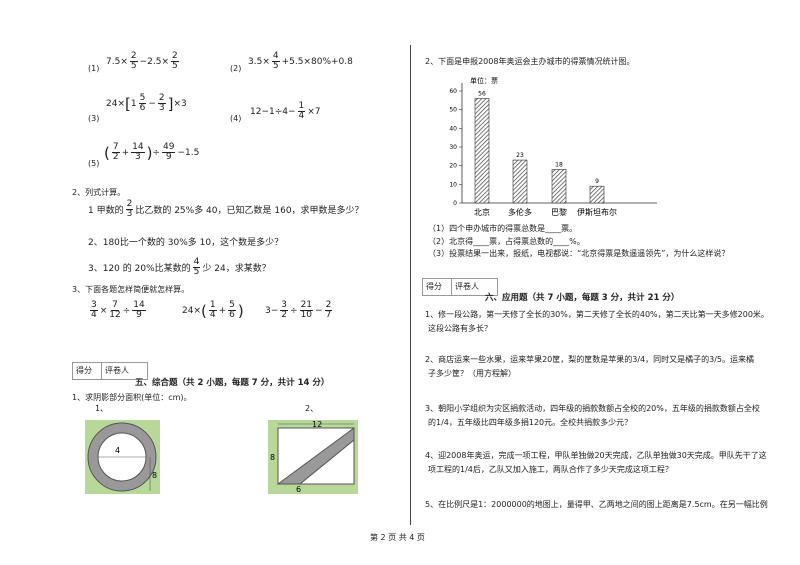 The width and height of the screenshot is (800, 565). Describe the element at coordinates (133, 66) in the screenshot. I see `denominator: 5` at that location.